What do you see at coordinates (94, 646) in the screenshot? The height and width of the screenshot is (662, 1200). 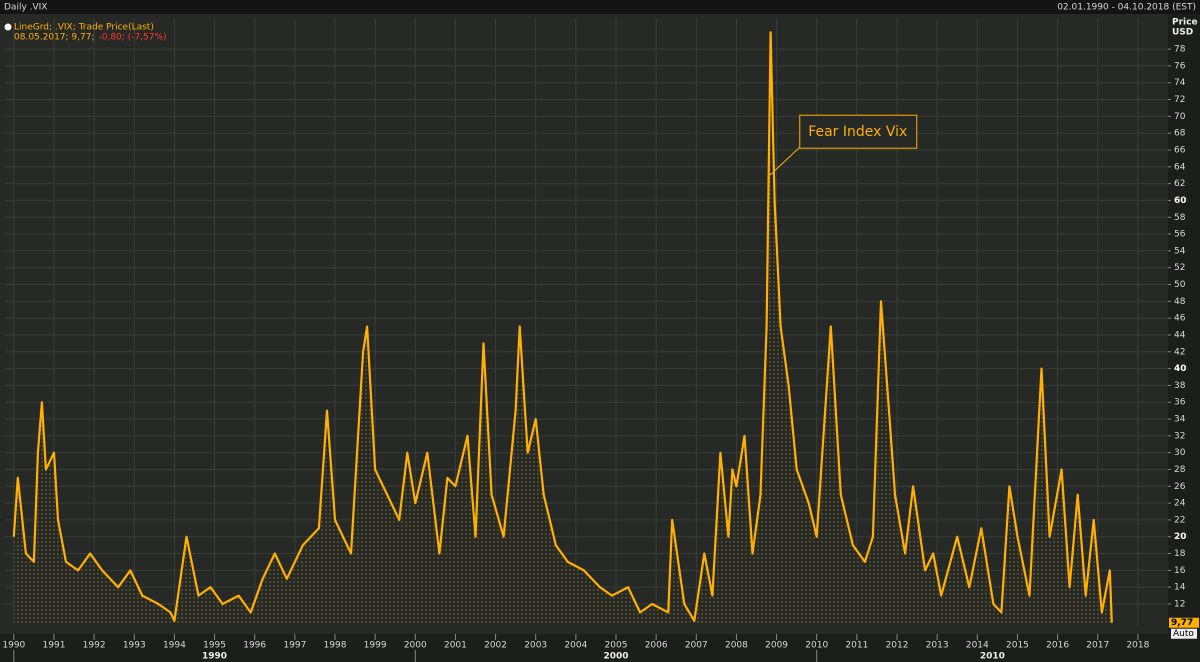 I see `x-tick-label: 1992` at bounding box center [94, 646].